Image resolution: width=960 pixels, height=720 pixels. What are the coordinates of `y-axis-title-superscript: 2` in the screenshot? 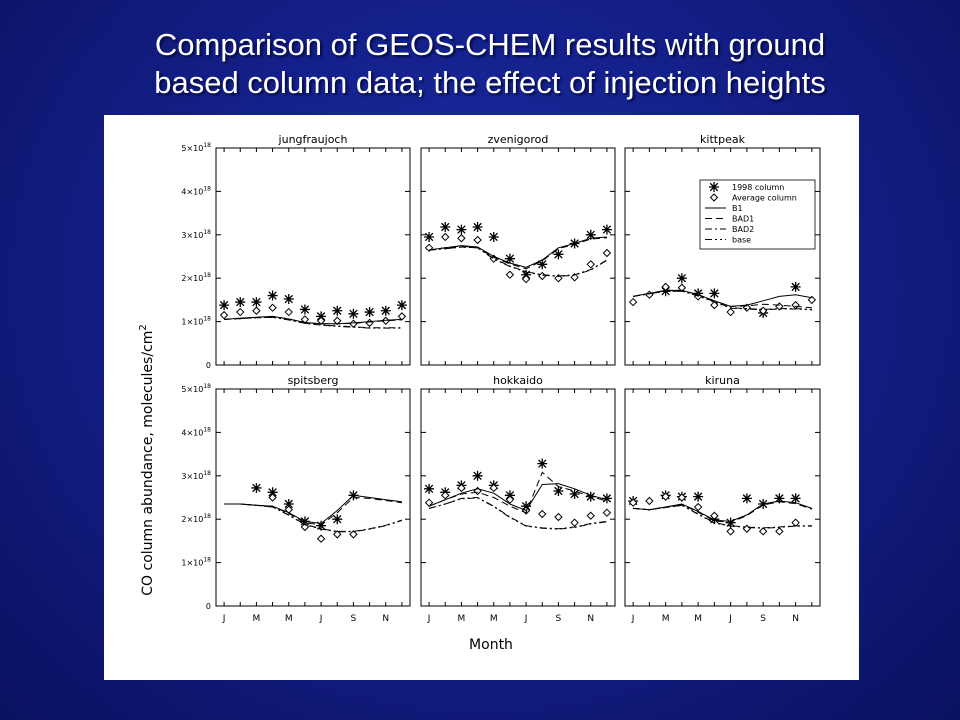 It's located at (143, 327).